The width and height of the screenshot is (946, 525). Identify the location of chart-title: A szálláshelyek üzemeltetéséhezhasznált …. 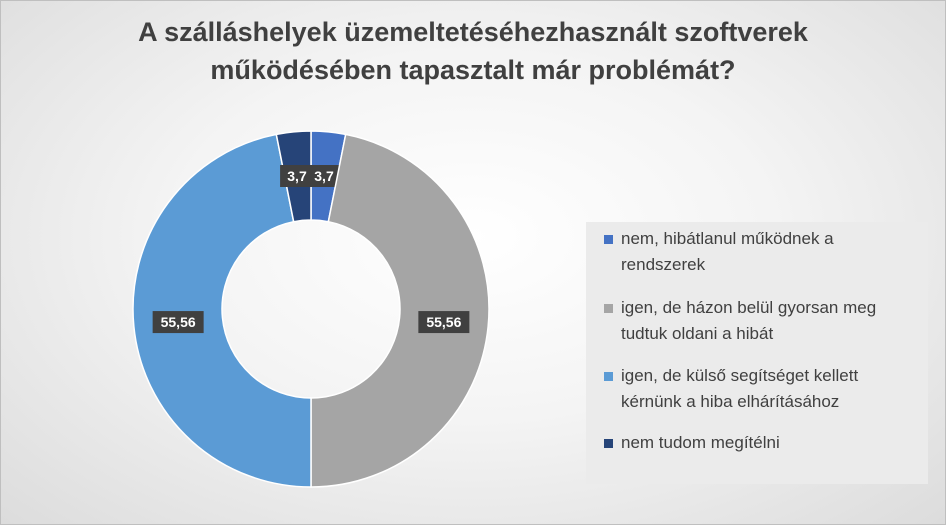
(473, 51).